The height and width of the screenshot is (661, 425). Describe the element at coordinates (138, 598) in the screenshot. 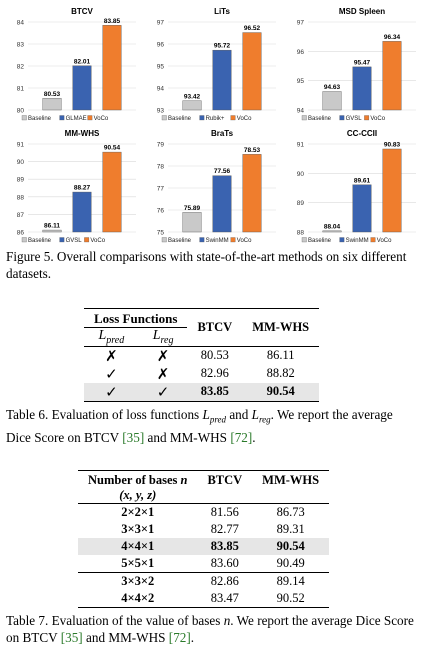

I see `cell-bases: 4×4×2` at that location.